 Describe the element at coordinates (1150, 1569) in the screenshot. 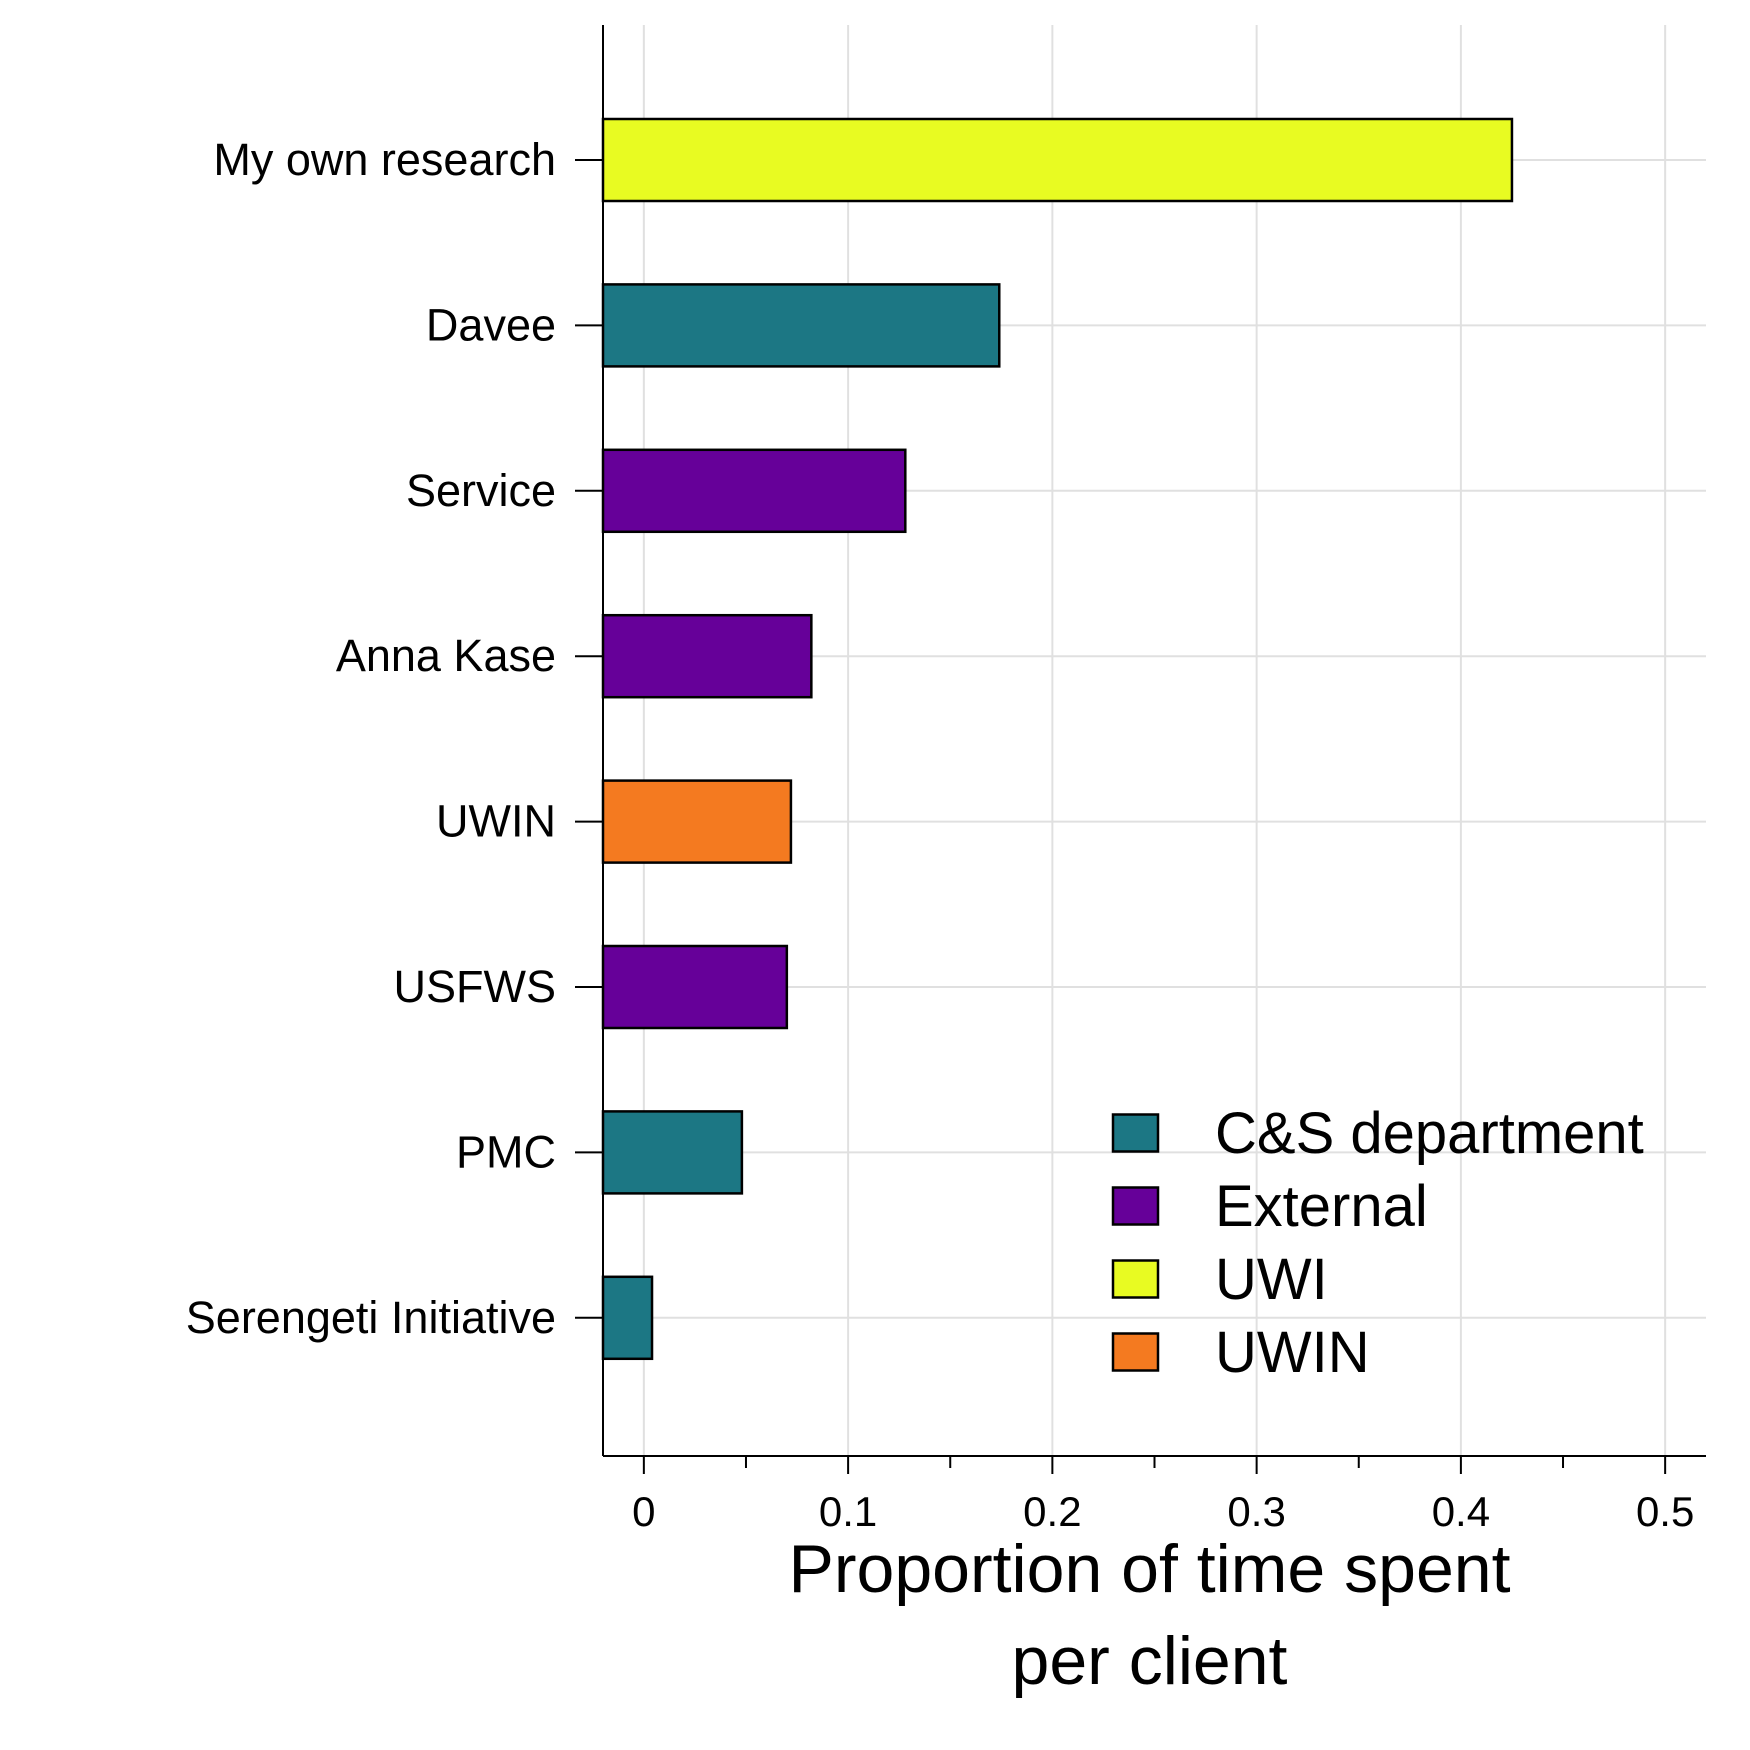

I see `x-axis-title-line: Proportion of time spent` at that location.